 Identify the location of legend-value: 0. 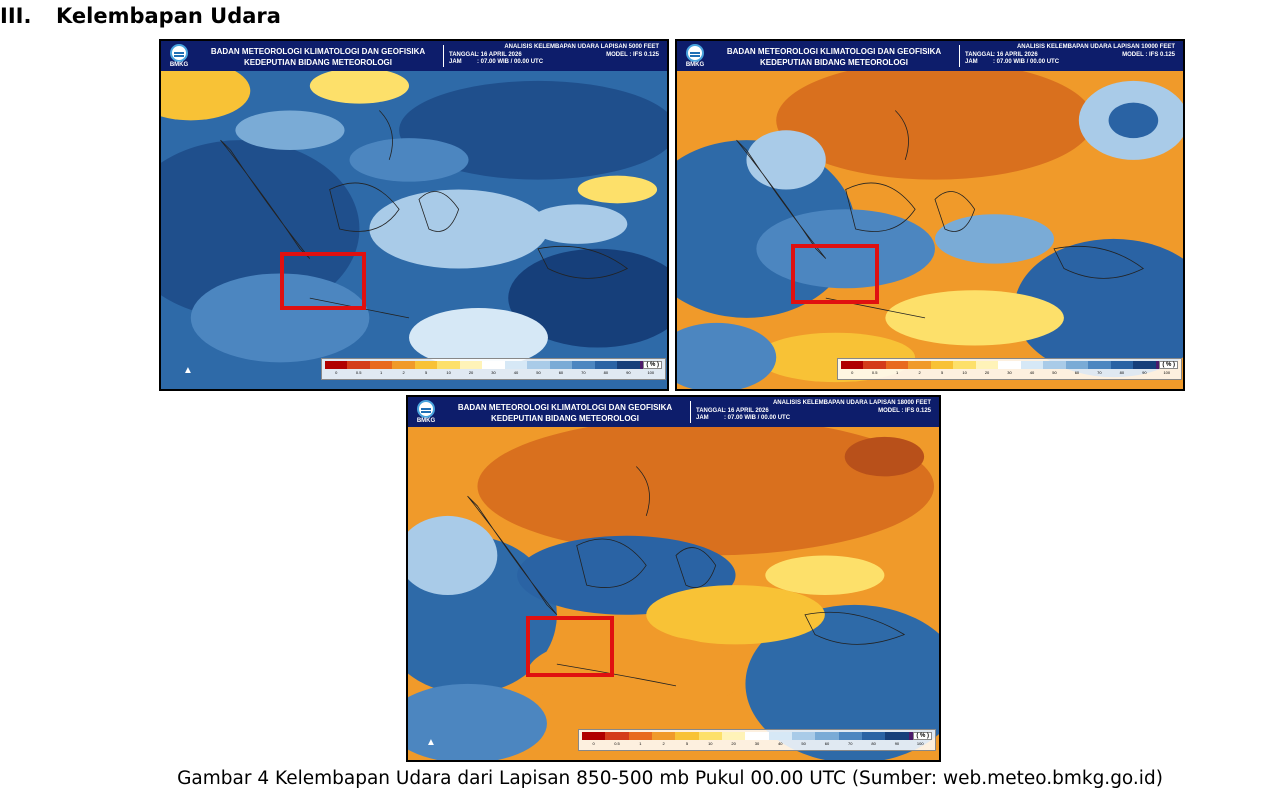
(852, 372).